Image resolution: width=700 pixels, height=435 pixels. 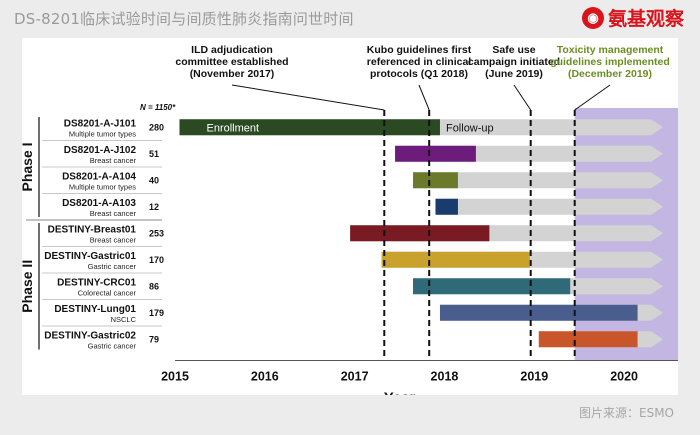 What do you see at coordinates (90, 256) in the screenshot?
I see `trial-name: DESTINY-Gastric01` at bounding box center [90, 256].